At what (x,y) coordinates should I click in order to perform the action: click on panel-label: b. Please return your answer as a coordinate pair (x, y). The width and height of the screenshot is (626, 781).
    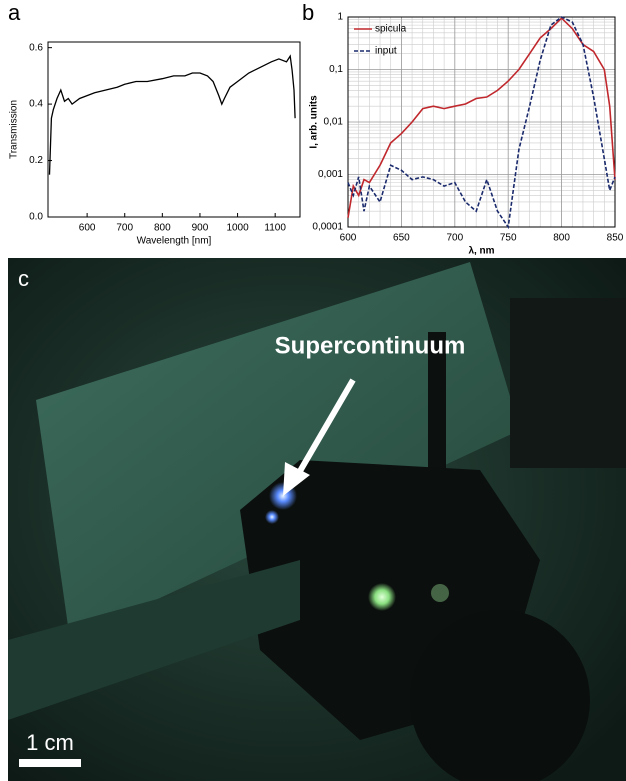
    Looking at the image, I should click on (308, 12).